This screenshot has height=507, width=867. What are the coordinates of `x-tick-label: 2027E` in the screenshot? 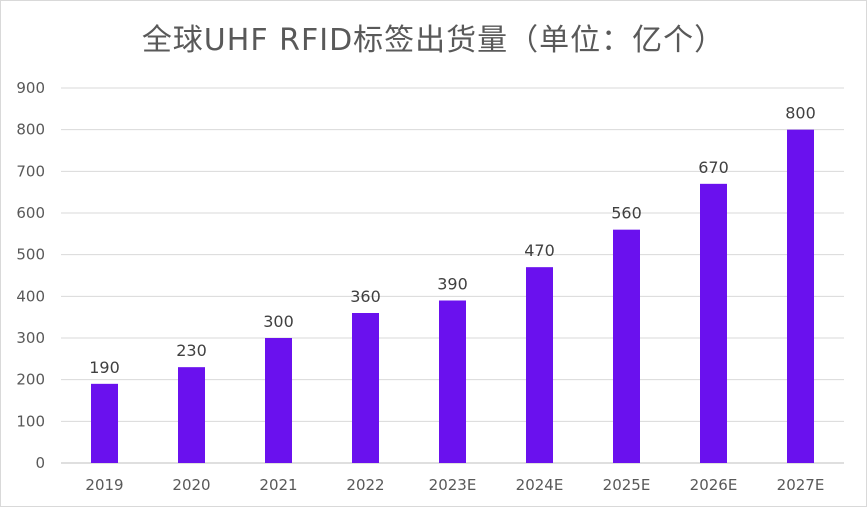 It's located at (801, 485).